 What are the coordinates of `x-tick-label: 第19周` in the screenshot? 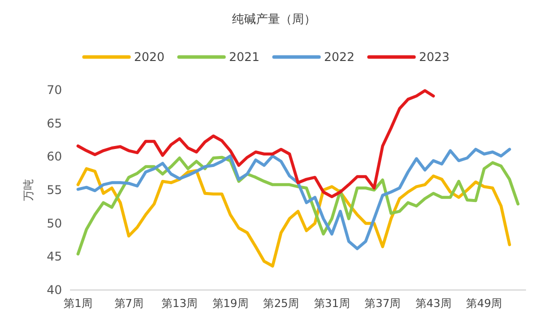 It's located at (230, 303).